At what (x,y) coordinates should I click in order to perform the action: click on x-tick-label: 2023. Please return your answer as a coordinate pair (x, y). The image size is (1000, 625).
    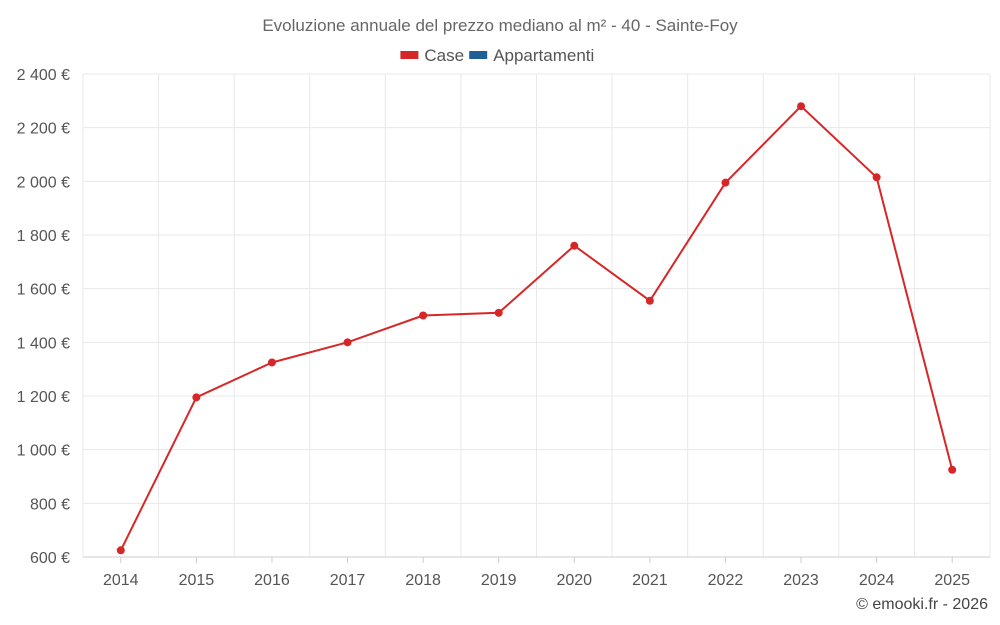
    Looking at the image, I should click on (801, 580).